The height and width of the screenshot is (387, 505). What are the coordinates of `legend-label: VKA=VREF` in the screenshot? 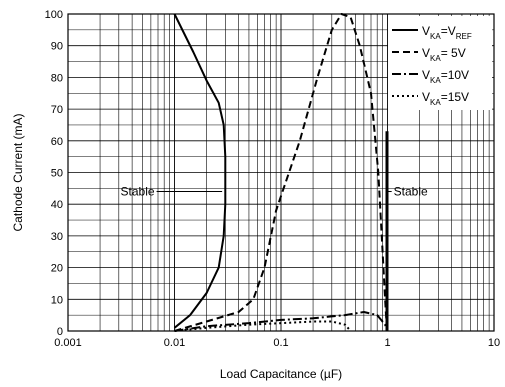 It's located at (447, 32).